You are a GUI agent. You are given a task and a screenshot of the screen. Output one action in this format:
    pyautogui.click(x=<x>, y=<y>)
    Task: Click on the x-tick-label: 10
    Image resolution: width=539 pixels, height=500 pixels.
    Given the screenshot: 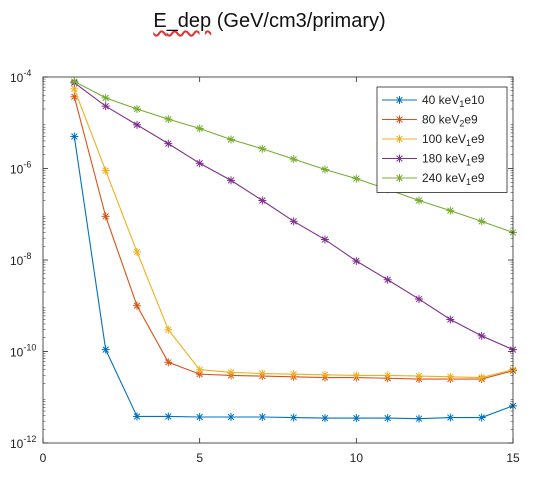 What is the action you would take?
    pyautogui.click(x=357, y=458)
    